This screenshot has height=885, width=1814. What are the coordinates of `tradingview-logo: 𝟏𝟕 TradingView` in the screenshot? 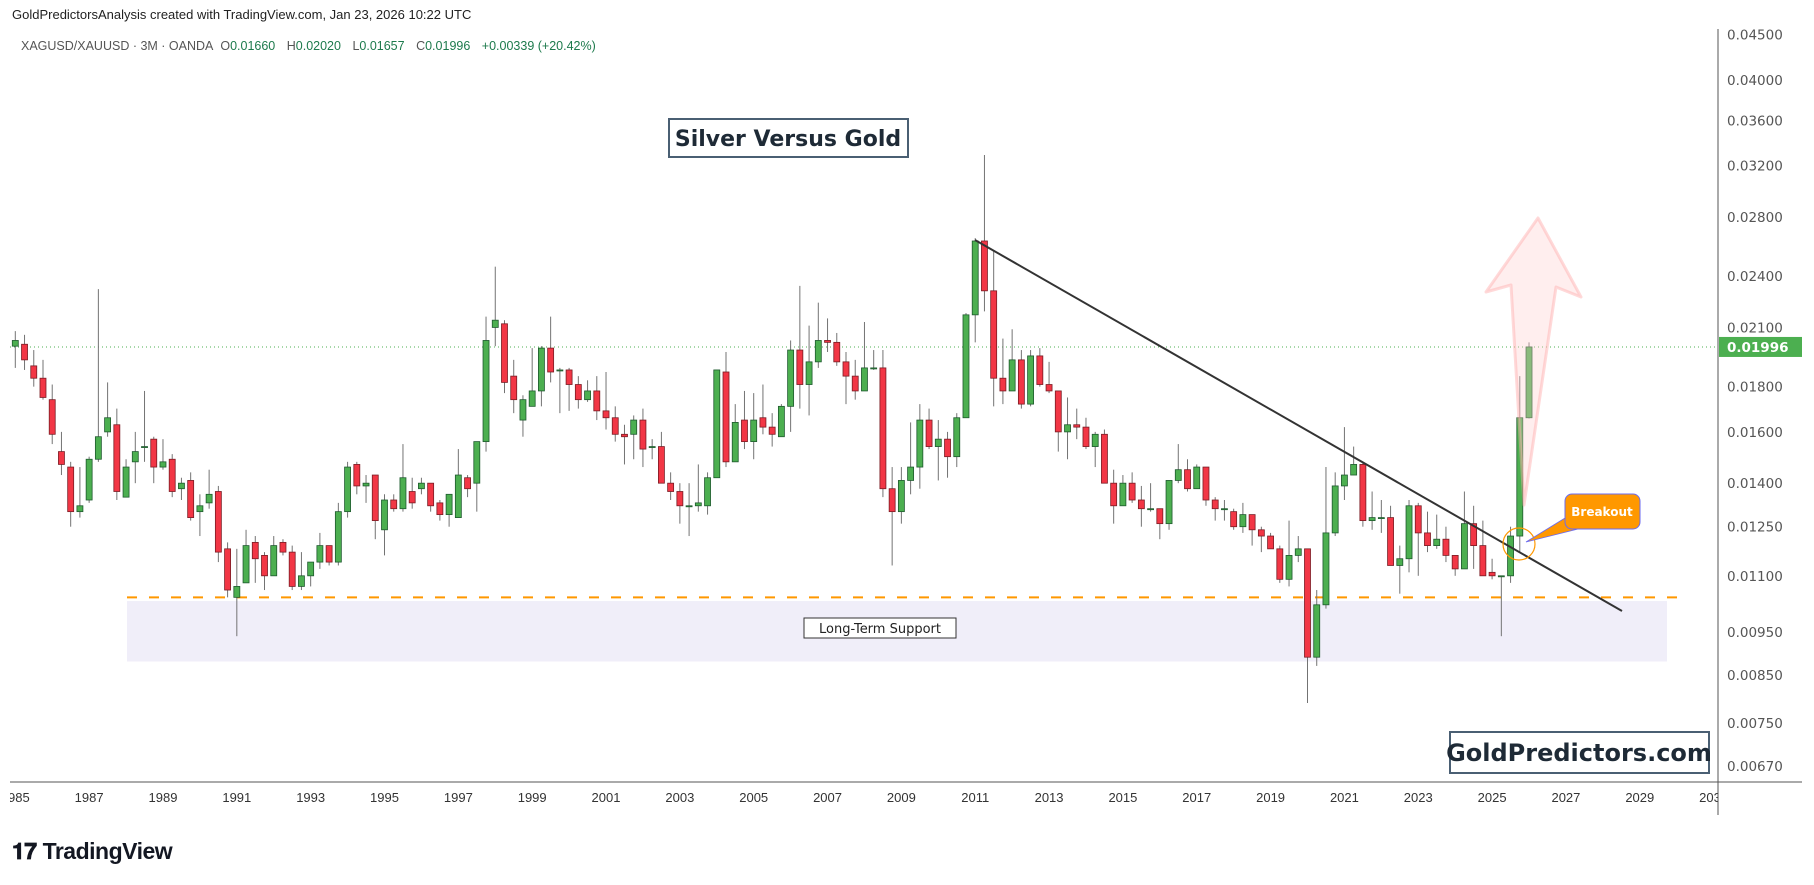 It's located at (92, 851).